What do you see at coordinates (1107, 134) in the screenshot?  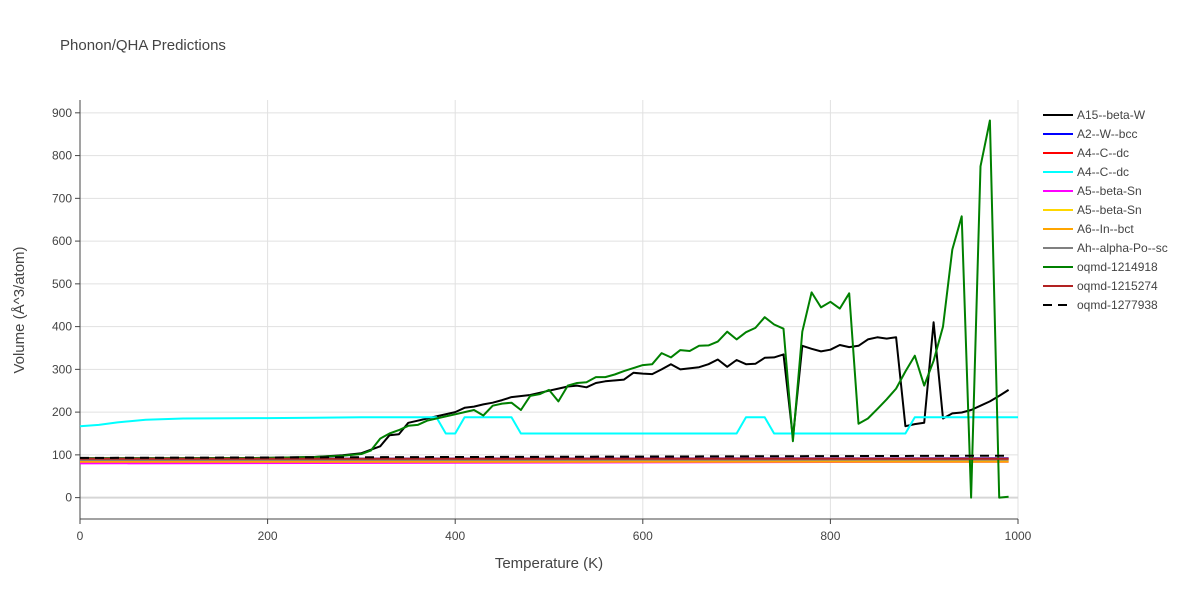 I see `legend-label: A2--W--bcc` at bounding box center [1107, 134].